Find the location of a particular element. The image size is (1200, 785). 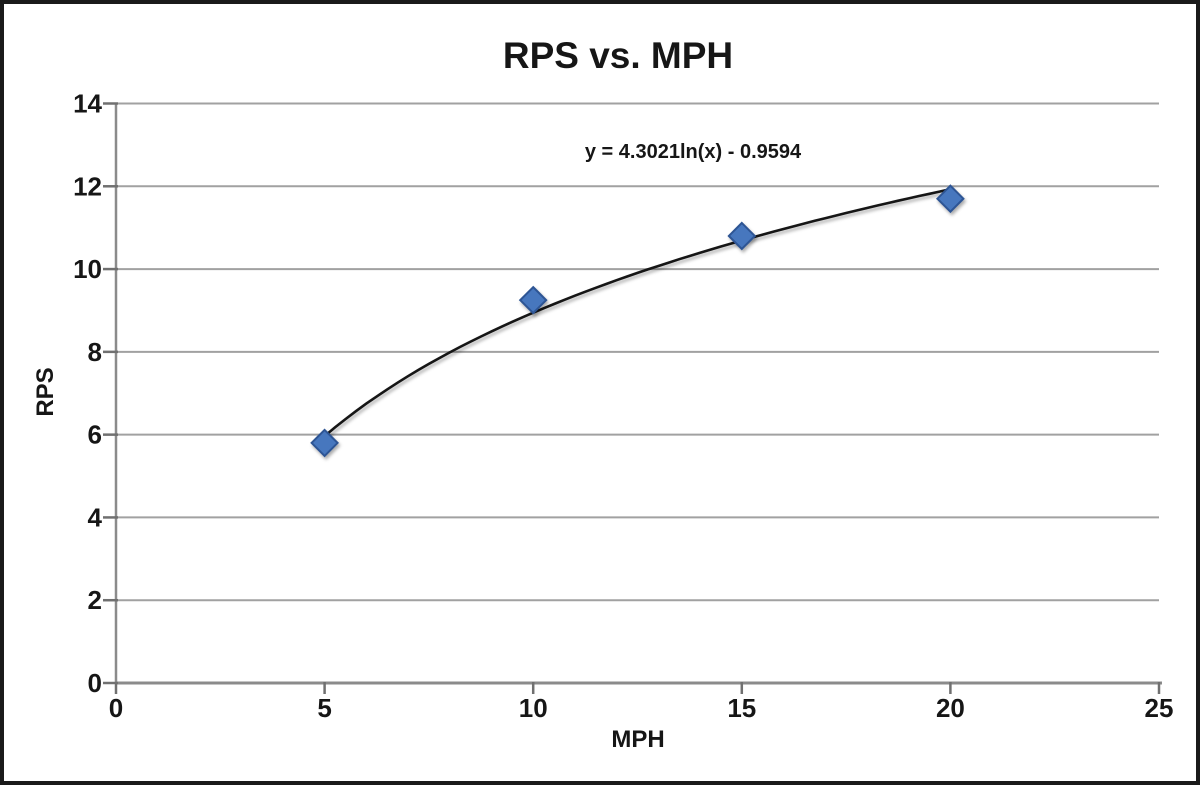

y-tick-label: 12 is located at coordinates (87, 186).